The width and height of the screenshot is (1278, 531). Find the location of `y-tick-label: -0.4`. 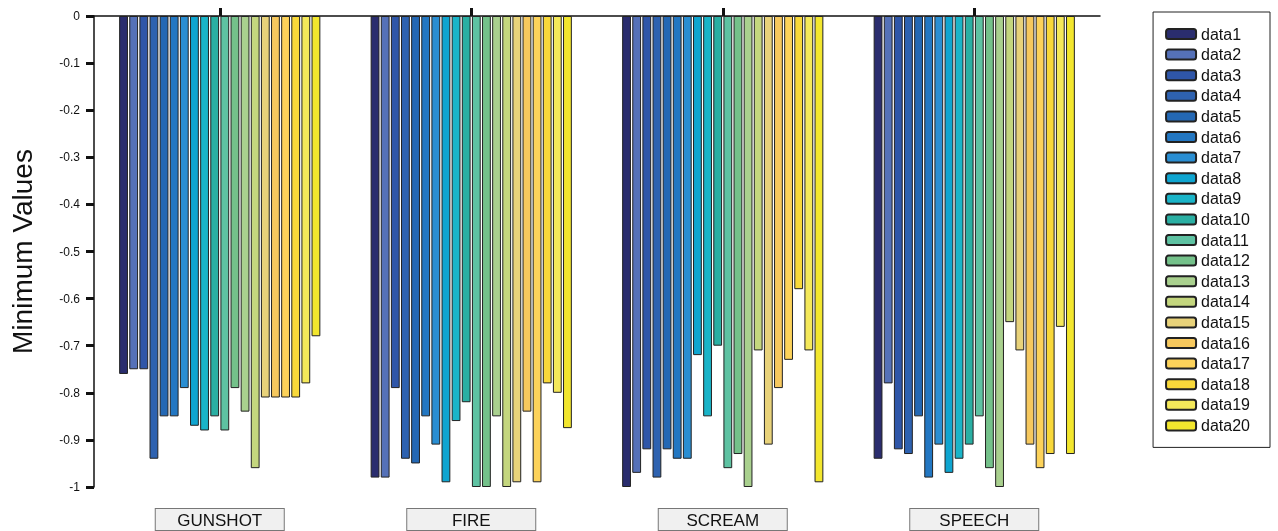

y-tick-label: -0.4 is located at coordinates (70, 204).